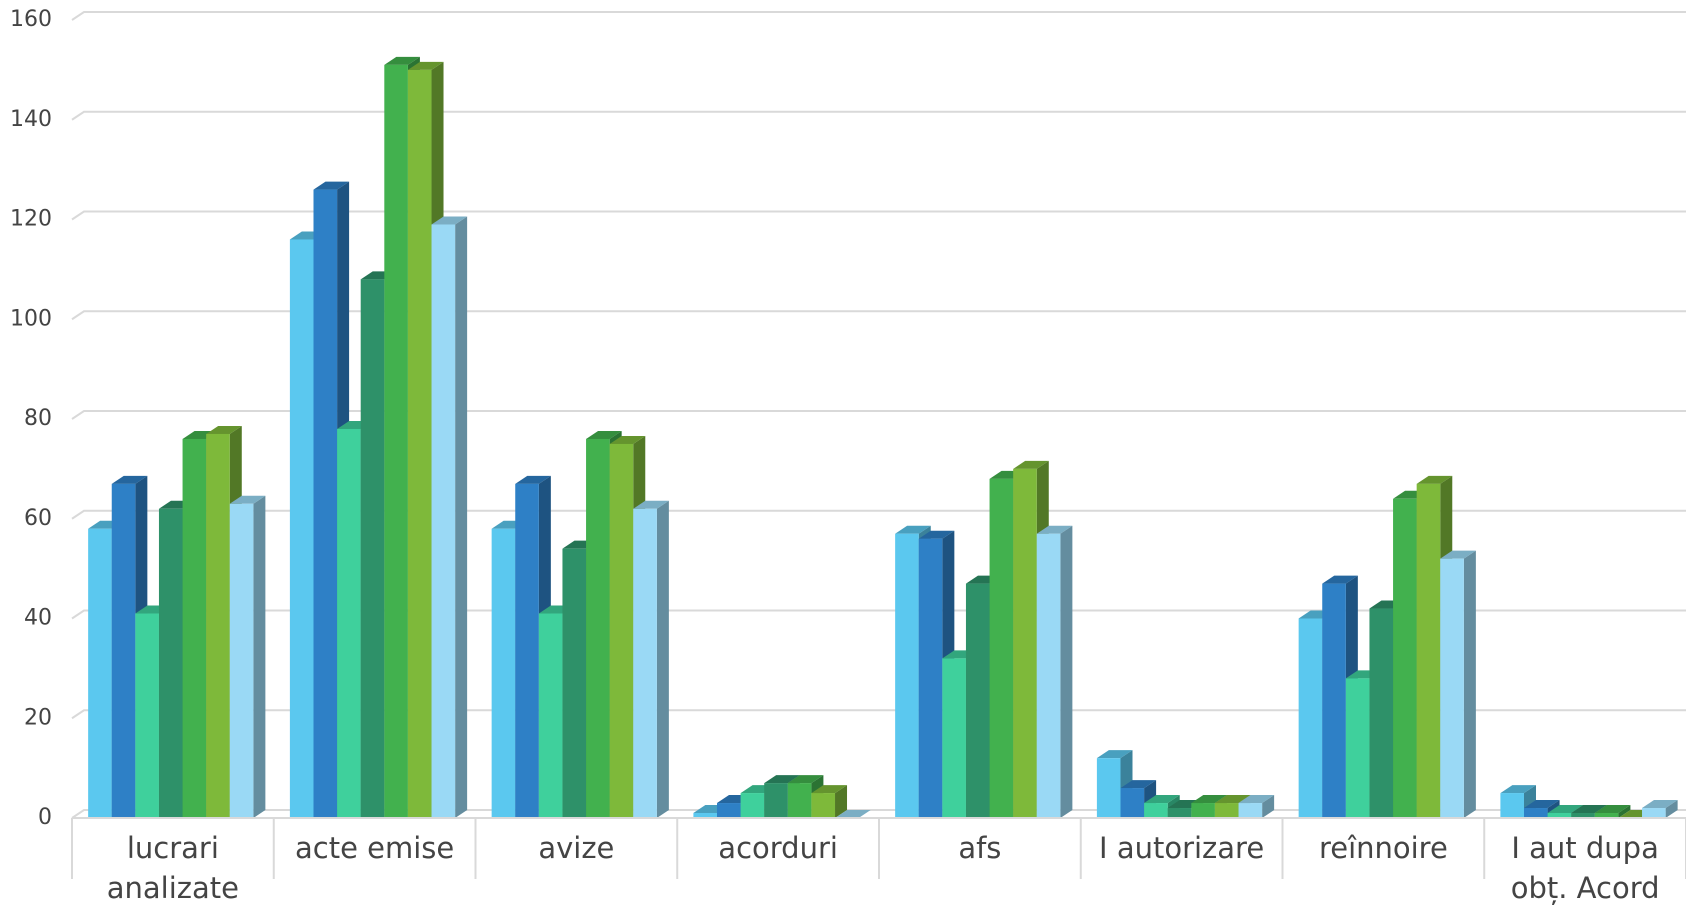  I want to click on y-tick-label: 20, so click(38, 717).